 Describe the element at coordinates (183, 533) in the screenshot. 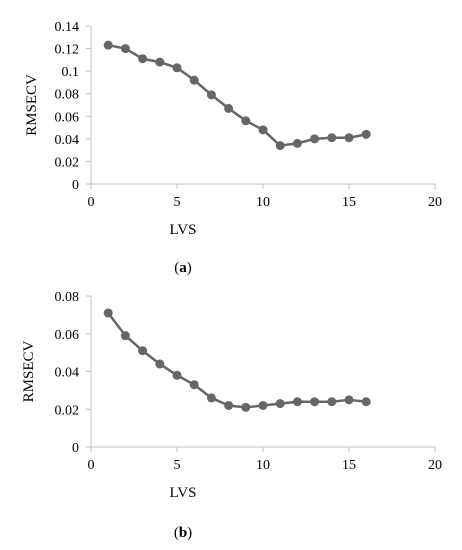

I see `panel-caption: (b)` at that location.